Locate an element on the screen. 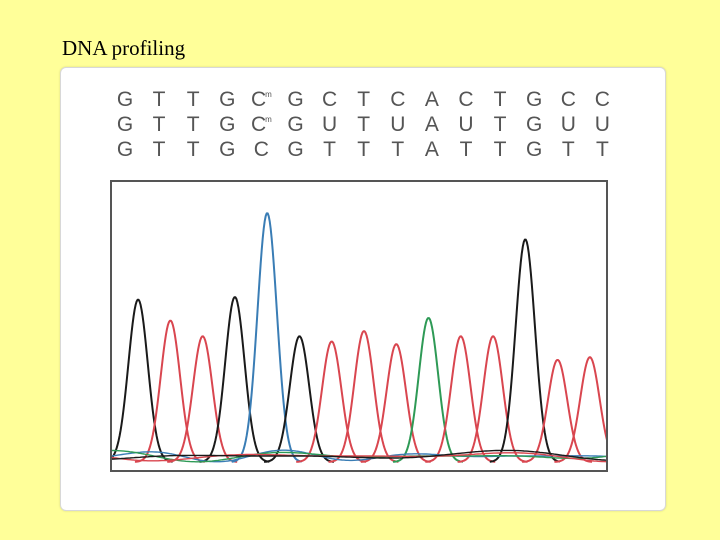 This screenshot has width=720, height=540. peak-c-blue is located at coordinates (266, 337).